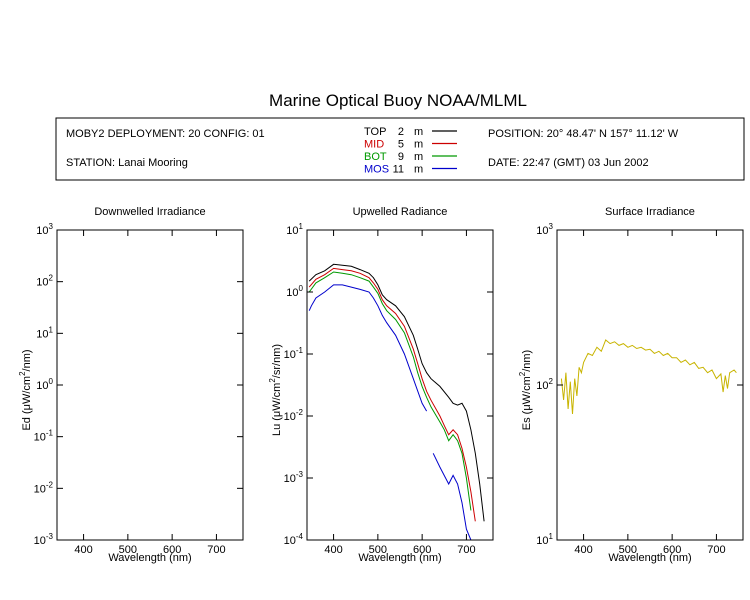 The height and width of the screenshot is (600, 750). What do you see at coordinates (525, 390) in the screenshot?
I see `y-axis-label: Es (μW/cm2/nm)` at bounding box center [525, 390].